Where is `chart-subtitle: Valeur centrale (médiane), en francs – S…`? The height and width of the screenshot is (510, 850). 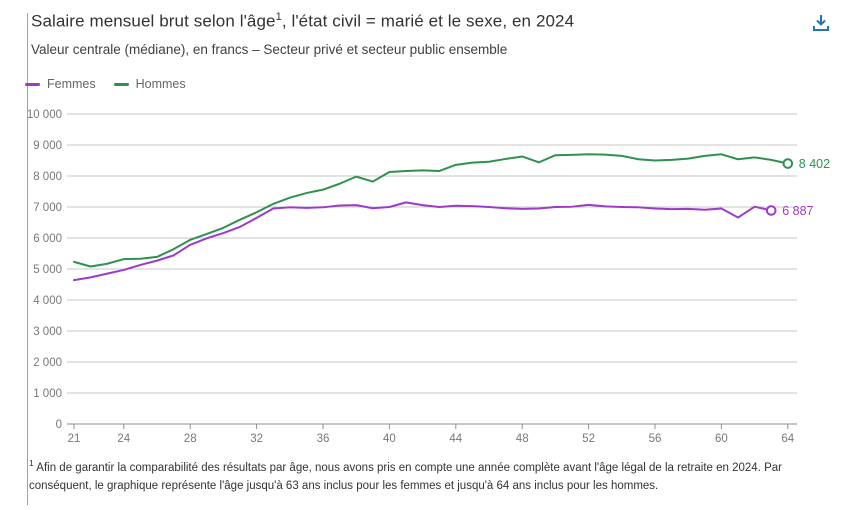 chart-subtitle: Valeur centrale (médiane), en francs – S… is located at coordinates (269, 49).